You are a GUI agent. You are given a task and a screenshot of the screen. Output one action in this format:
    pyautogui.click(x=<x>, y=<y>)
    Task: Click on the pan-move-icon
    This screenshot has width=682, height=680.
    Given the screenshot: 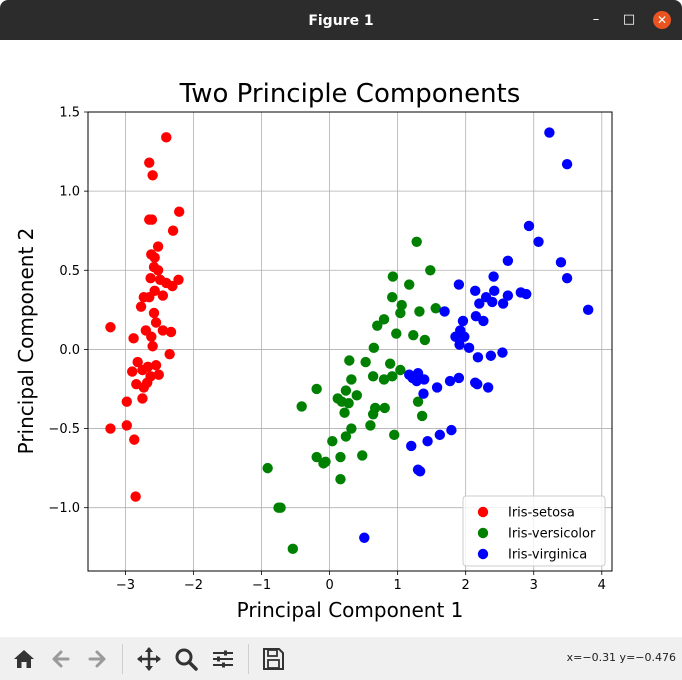 What is the action you would take?
    pyautogui.click(x=149, y=659)
    